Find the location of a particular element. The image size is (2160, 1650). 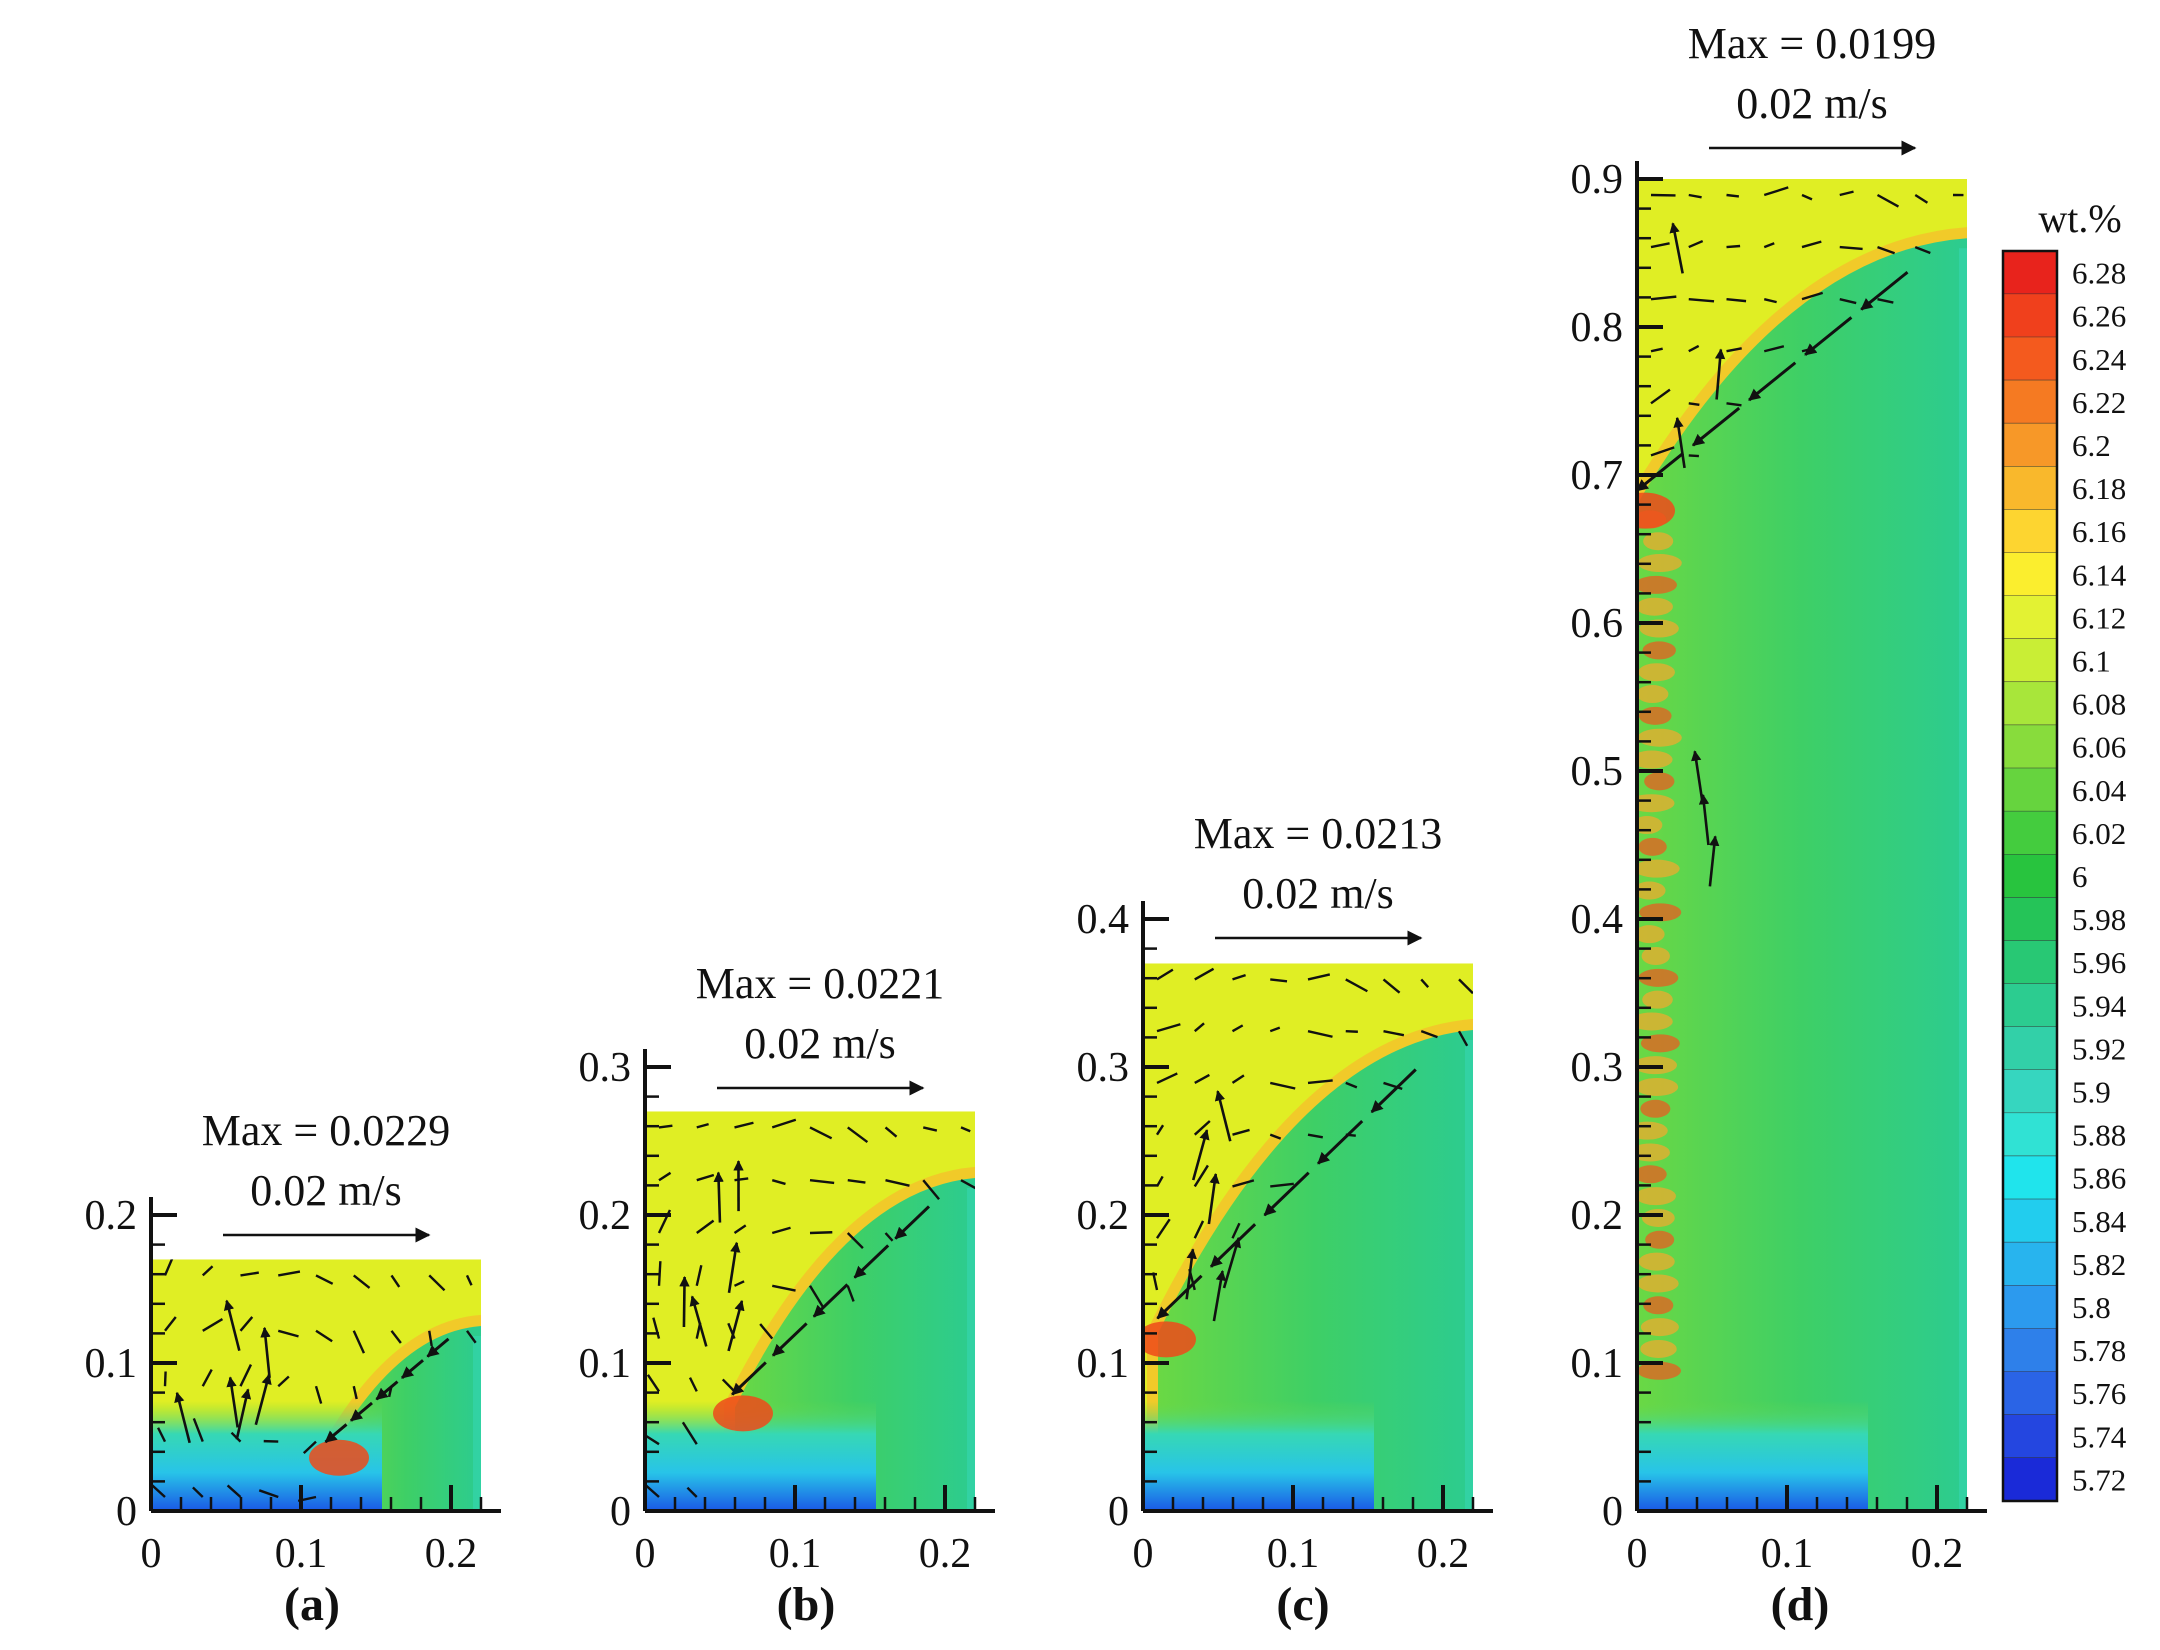

y-tick-label: 0.7 is located at coordinates (1597, 476).